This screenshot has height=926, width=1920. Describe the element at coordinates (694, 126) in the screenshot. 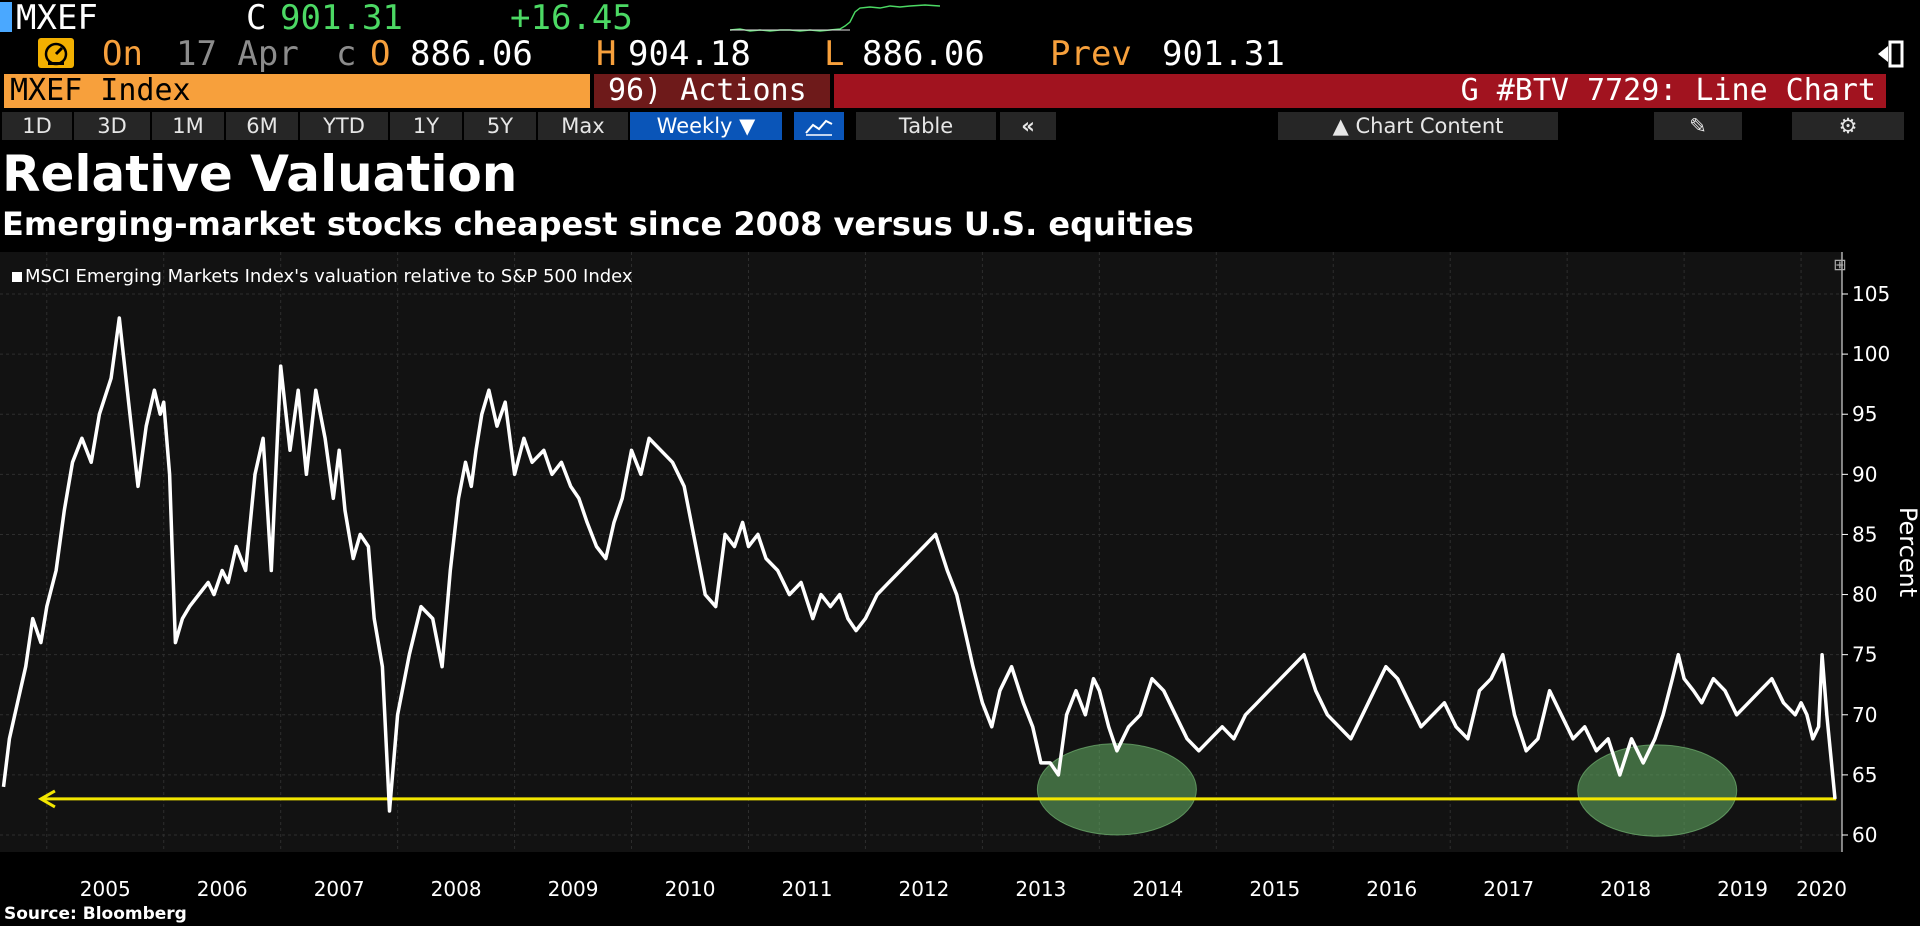

I see `period-label: Weekly` at that location.